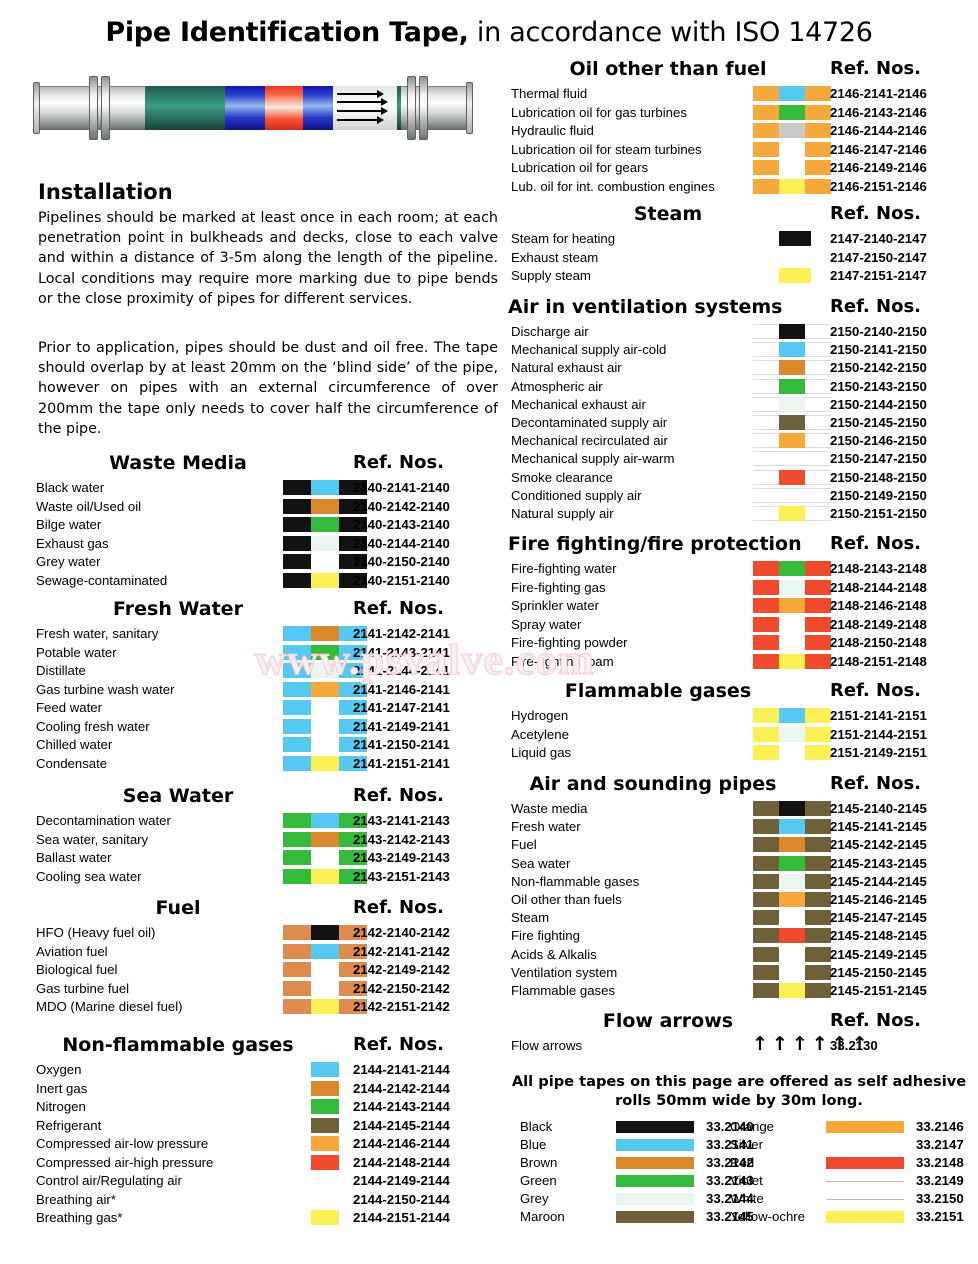 This screenshot has width=978, height=1264. I want to click on table-row: Discharge air 2150-2140-2150, so click(739, 331).